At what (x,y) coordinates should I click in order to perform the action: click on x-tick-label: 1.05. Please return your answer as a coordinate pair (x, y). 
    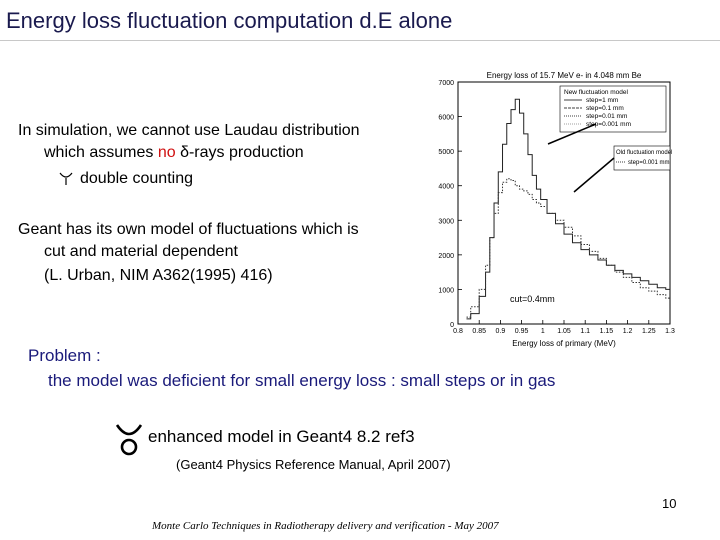
    Looking at the image, I should click on (564, 331).